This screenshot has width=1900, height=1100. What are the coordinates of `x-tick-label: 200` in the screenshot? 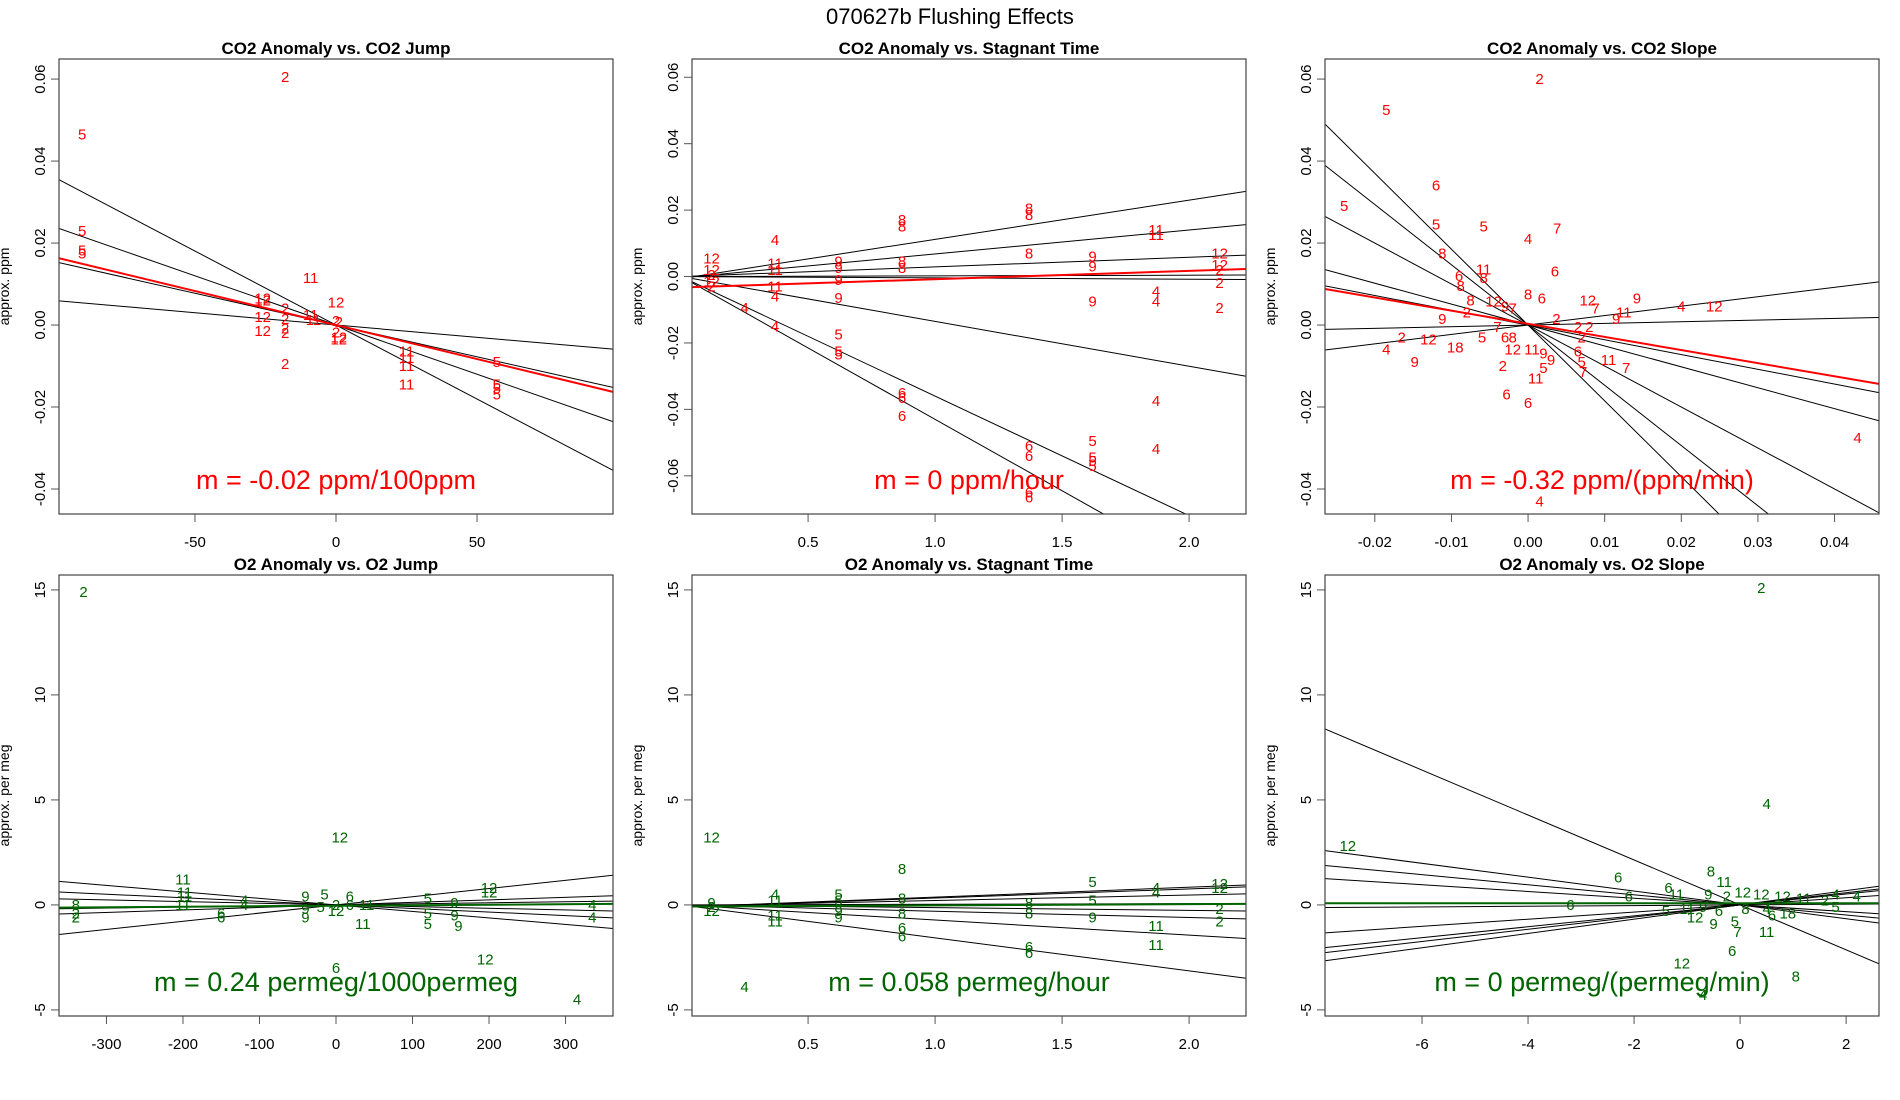 It's located at (489, 1044).